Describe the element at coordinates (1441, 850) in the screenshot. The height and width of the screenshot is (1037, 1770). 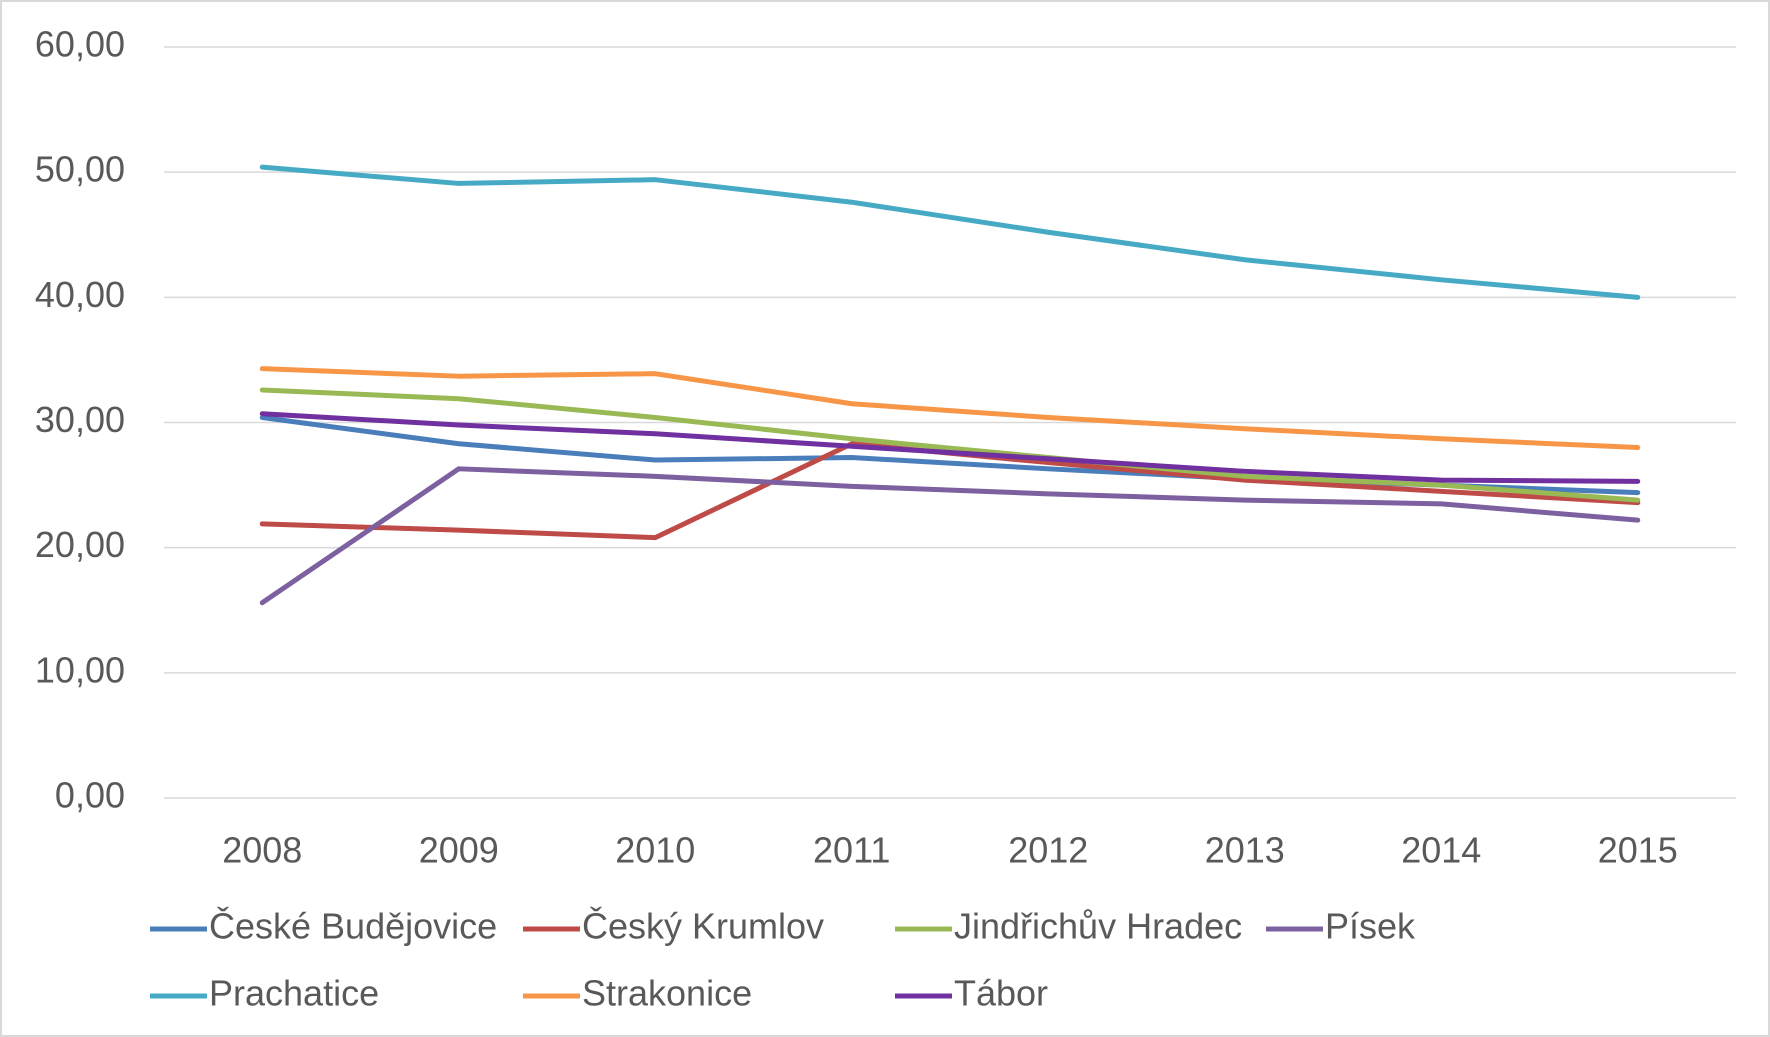
I see `x-tick-label: 2014` at that location.